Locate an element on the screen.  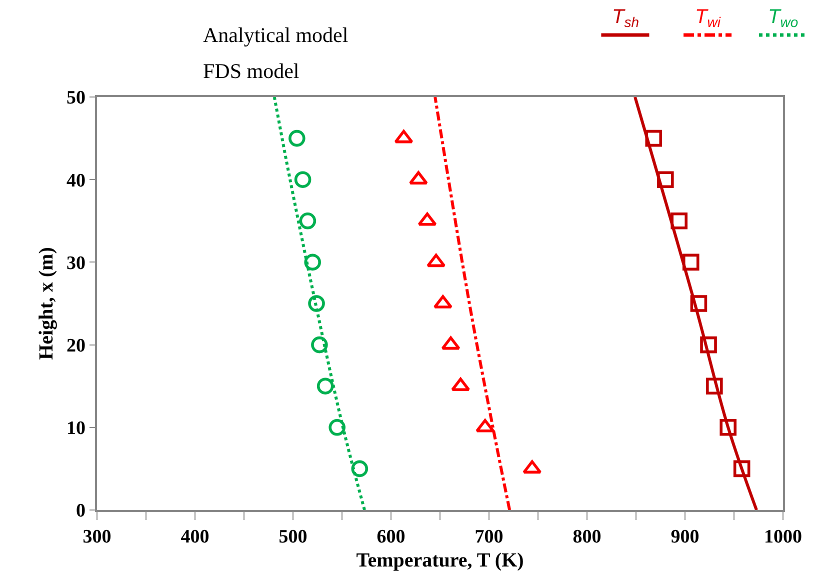
text: T$_{wo}$ is located at coordinates (783, 18).